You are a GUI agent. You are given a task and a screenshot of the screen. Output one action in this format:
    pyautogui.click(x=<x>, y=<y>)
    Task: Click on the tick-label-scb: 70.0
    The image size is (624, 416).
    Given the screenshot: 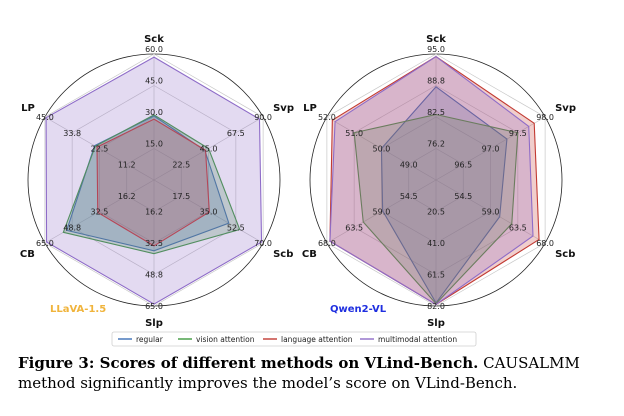 What is the action you would take?
    pyautogui.click(x=263, y=243)
    